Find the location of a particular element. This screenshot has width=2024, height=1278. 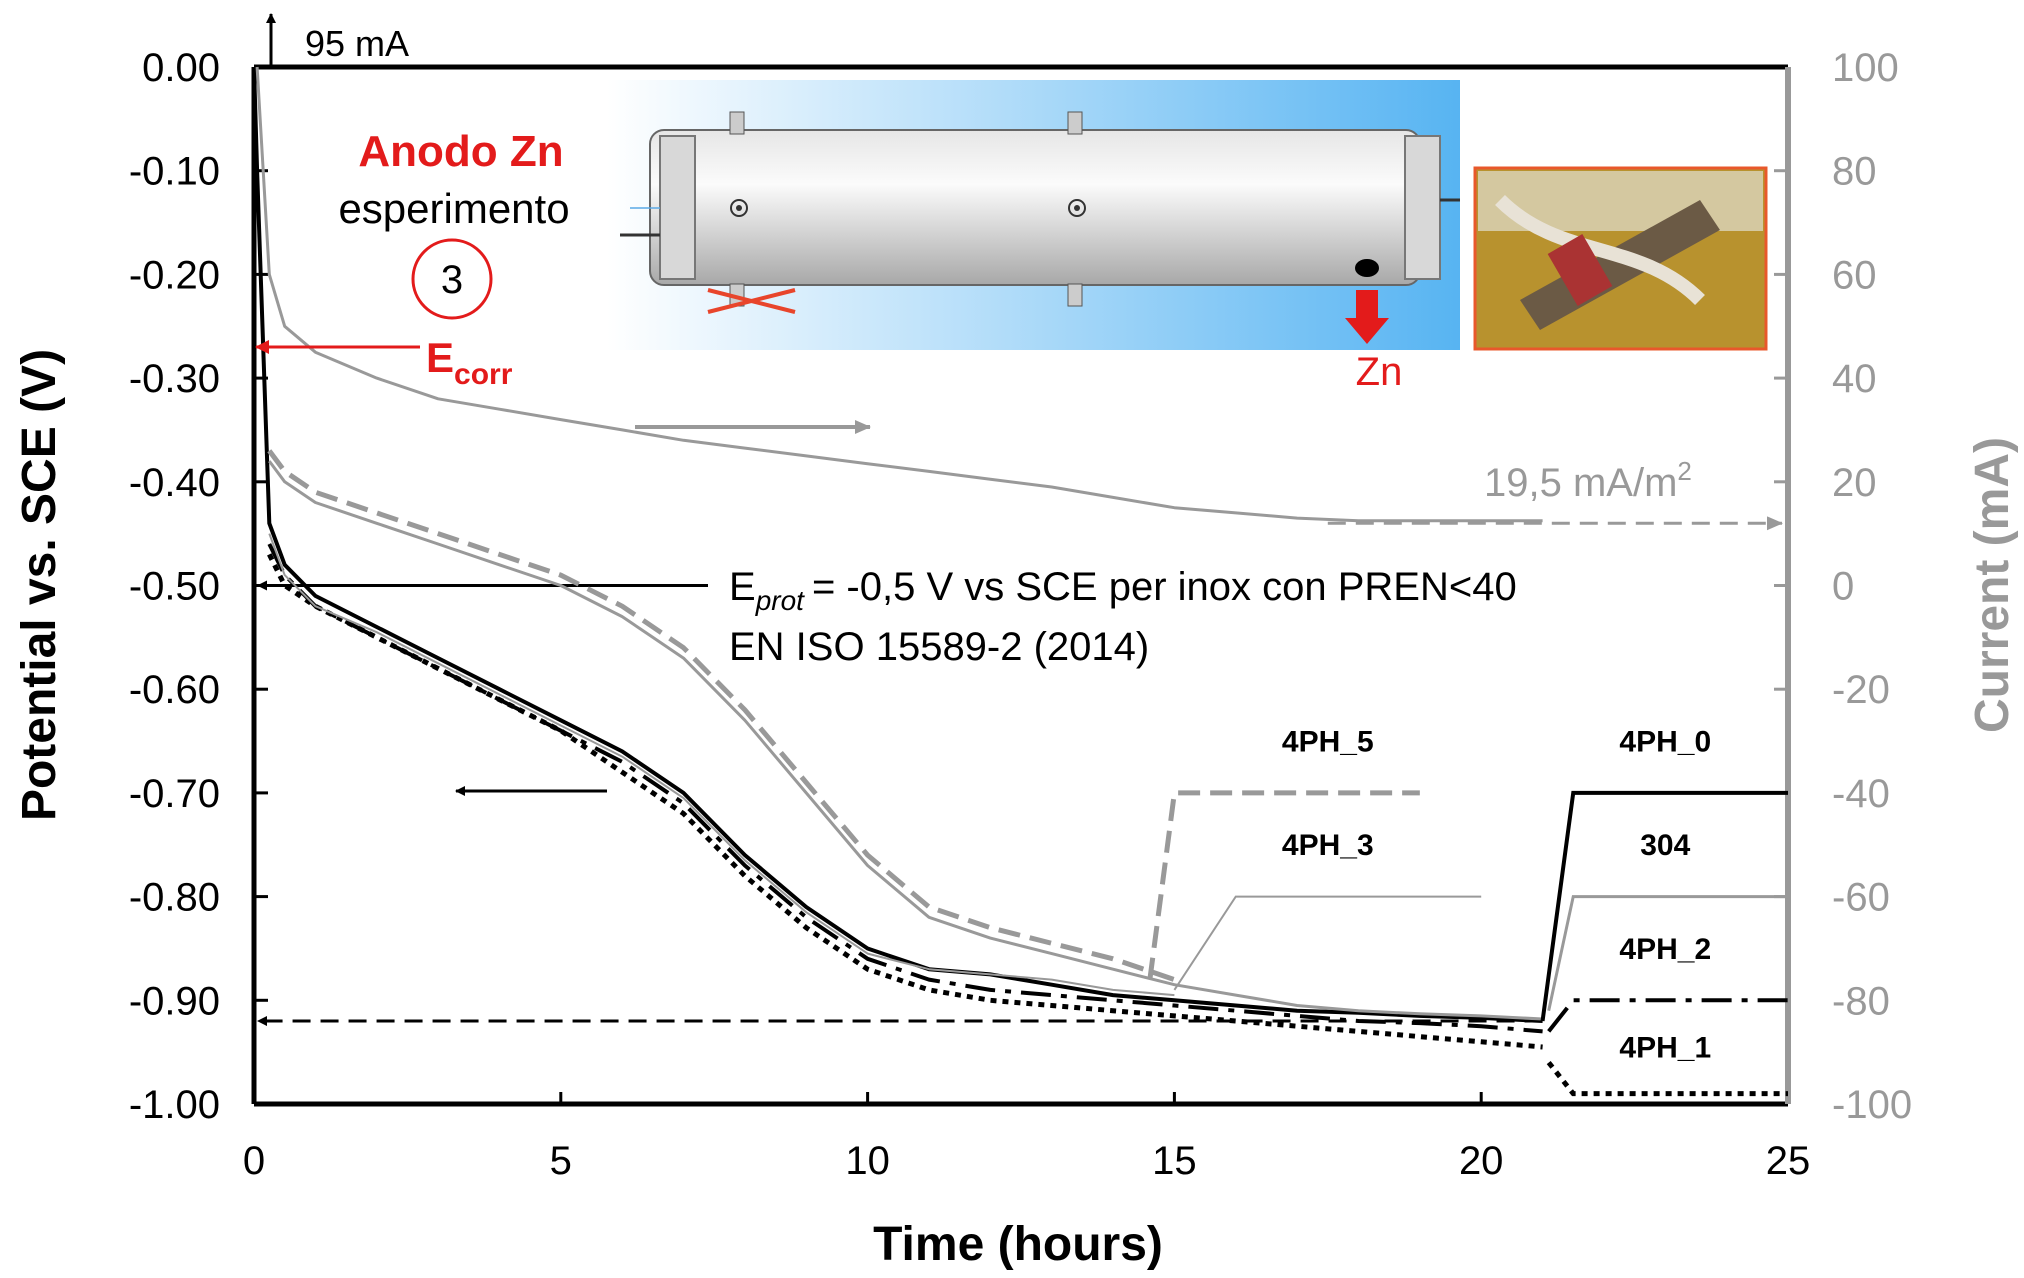

y-tick-label: -0.40 is located at coordinates (174, 483).